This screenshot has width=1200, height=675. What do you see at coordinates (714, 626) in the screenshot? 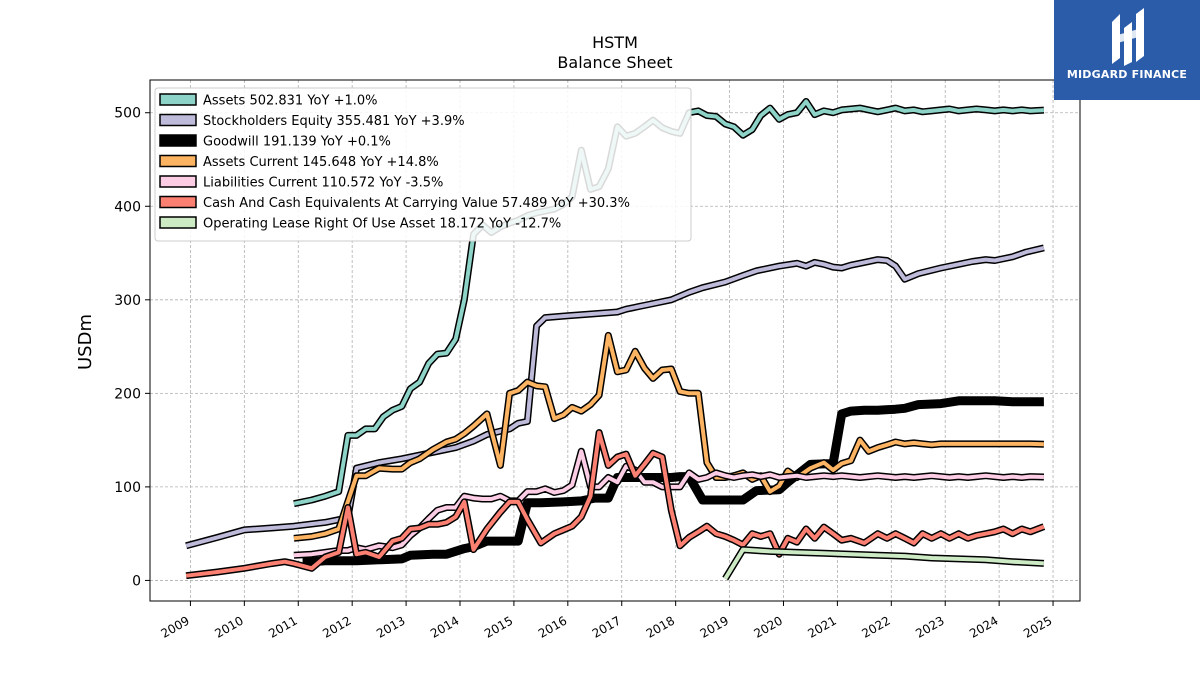
I see `x-tick-label: 2019` at bounding box center [714, 626].